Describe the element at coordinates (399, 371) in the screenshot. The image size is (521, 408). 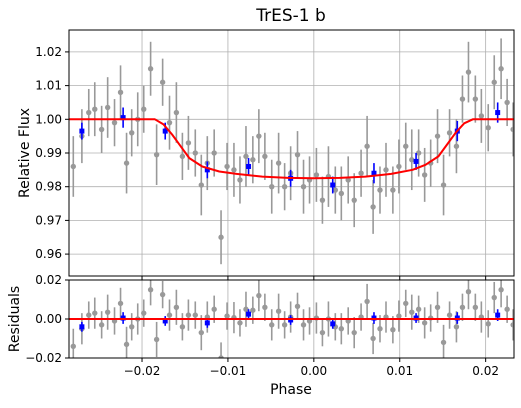
I see `x-tick-label: 0.01` at that location.